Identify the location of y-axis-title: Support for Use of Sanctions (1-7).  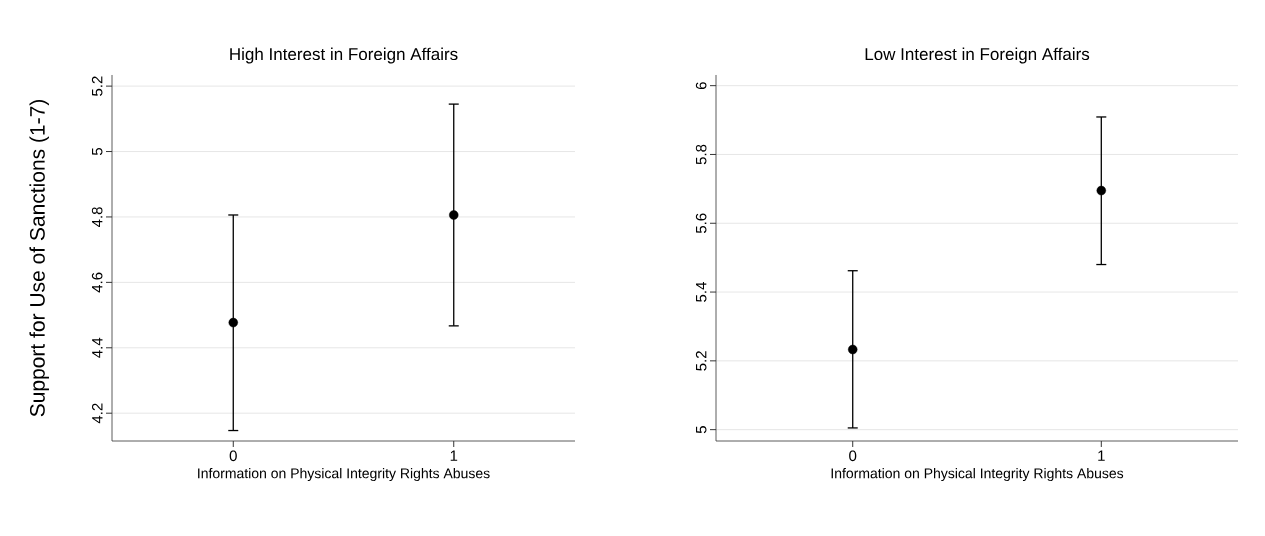
(39, 258).